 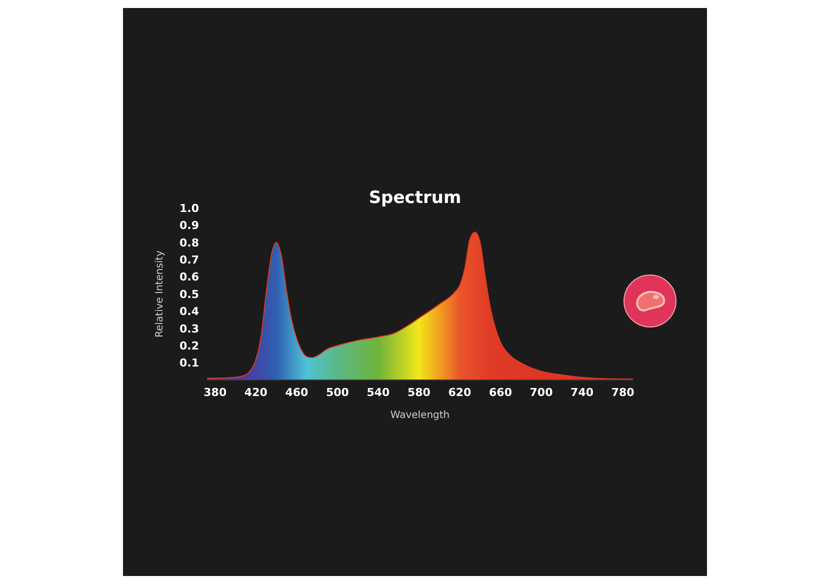 I want to click on x-tick-label: 380, so click(x=215, y=392).